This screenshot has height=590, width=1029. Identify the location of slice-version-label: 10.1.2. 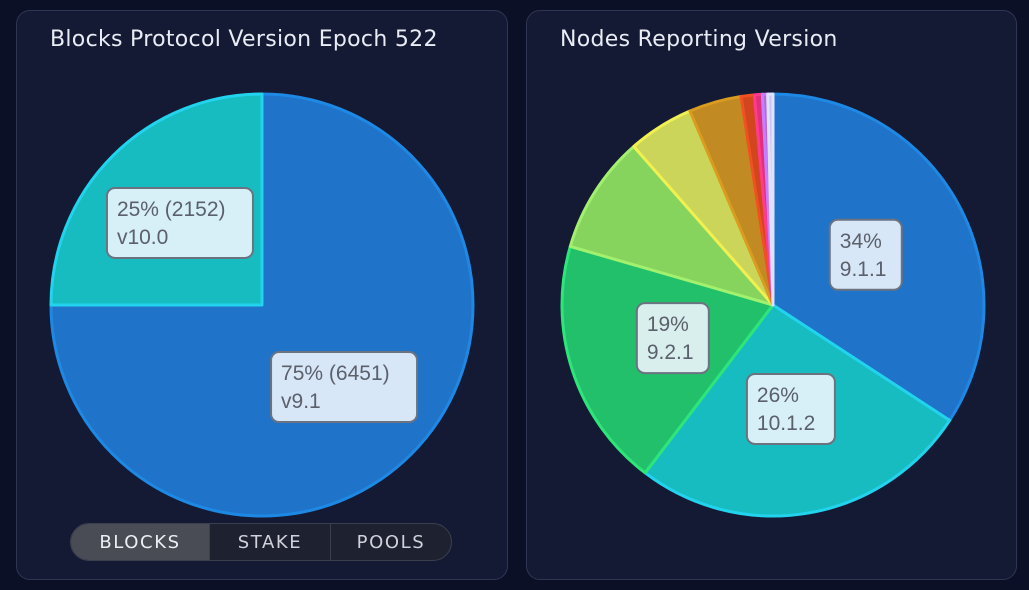
(786, 423).